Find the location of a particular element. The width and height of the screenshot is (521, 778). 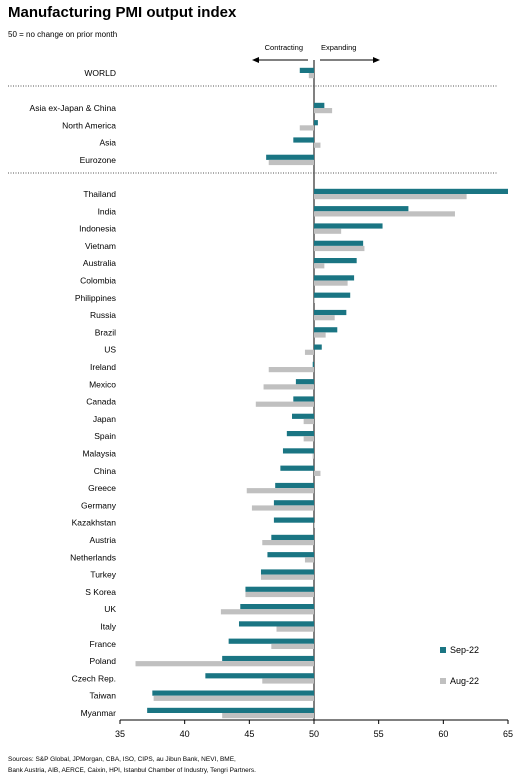

category-label: UK is located at coordinates (110, 609).